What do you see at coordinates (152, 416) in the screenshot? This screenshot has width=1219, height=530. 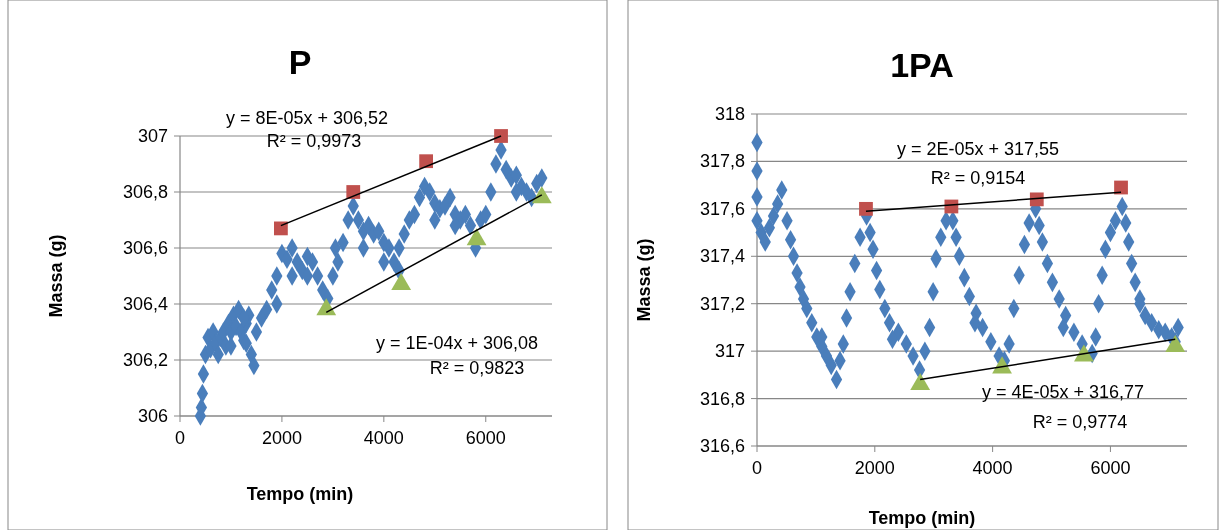 I see `y-tick-label: 306` at bounding box center [152, 416].